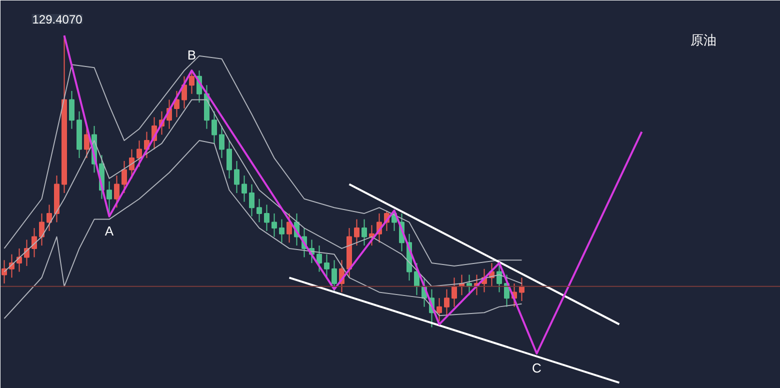  What do you see at coordinates (57, 19) in the screenshot?
I see `text: 129.4070` at bounding box center [57, 19].